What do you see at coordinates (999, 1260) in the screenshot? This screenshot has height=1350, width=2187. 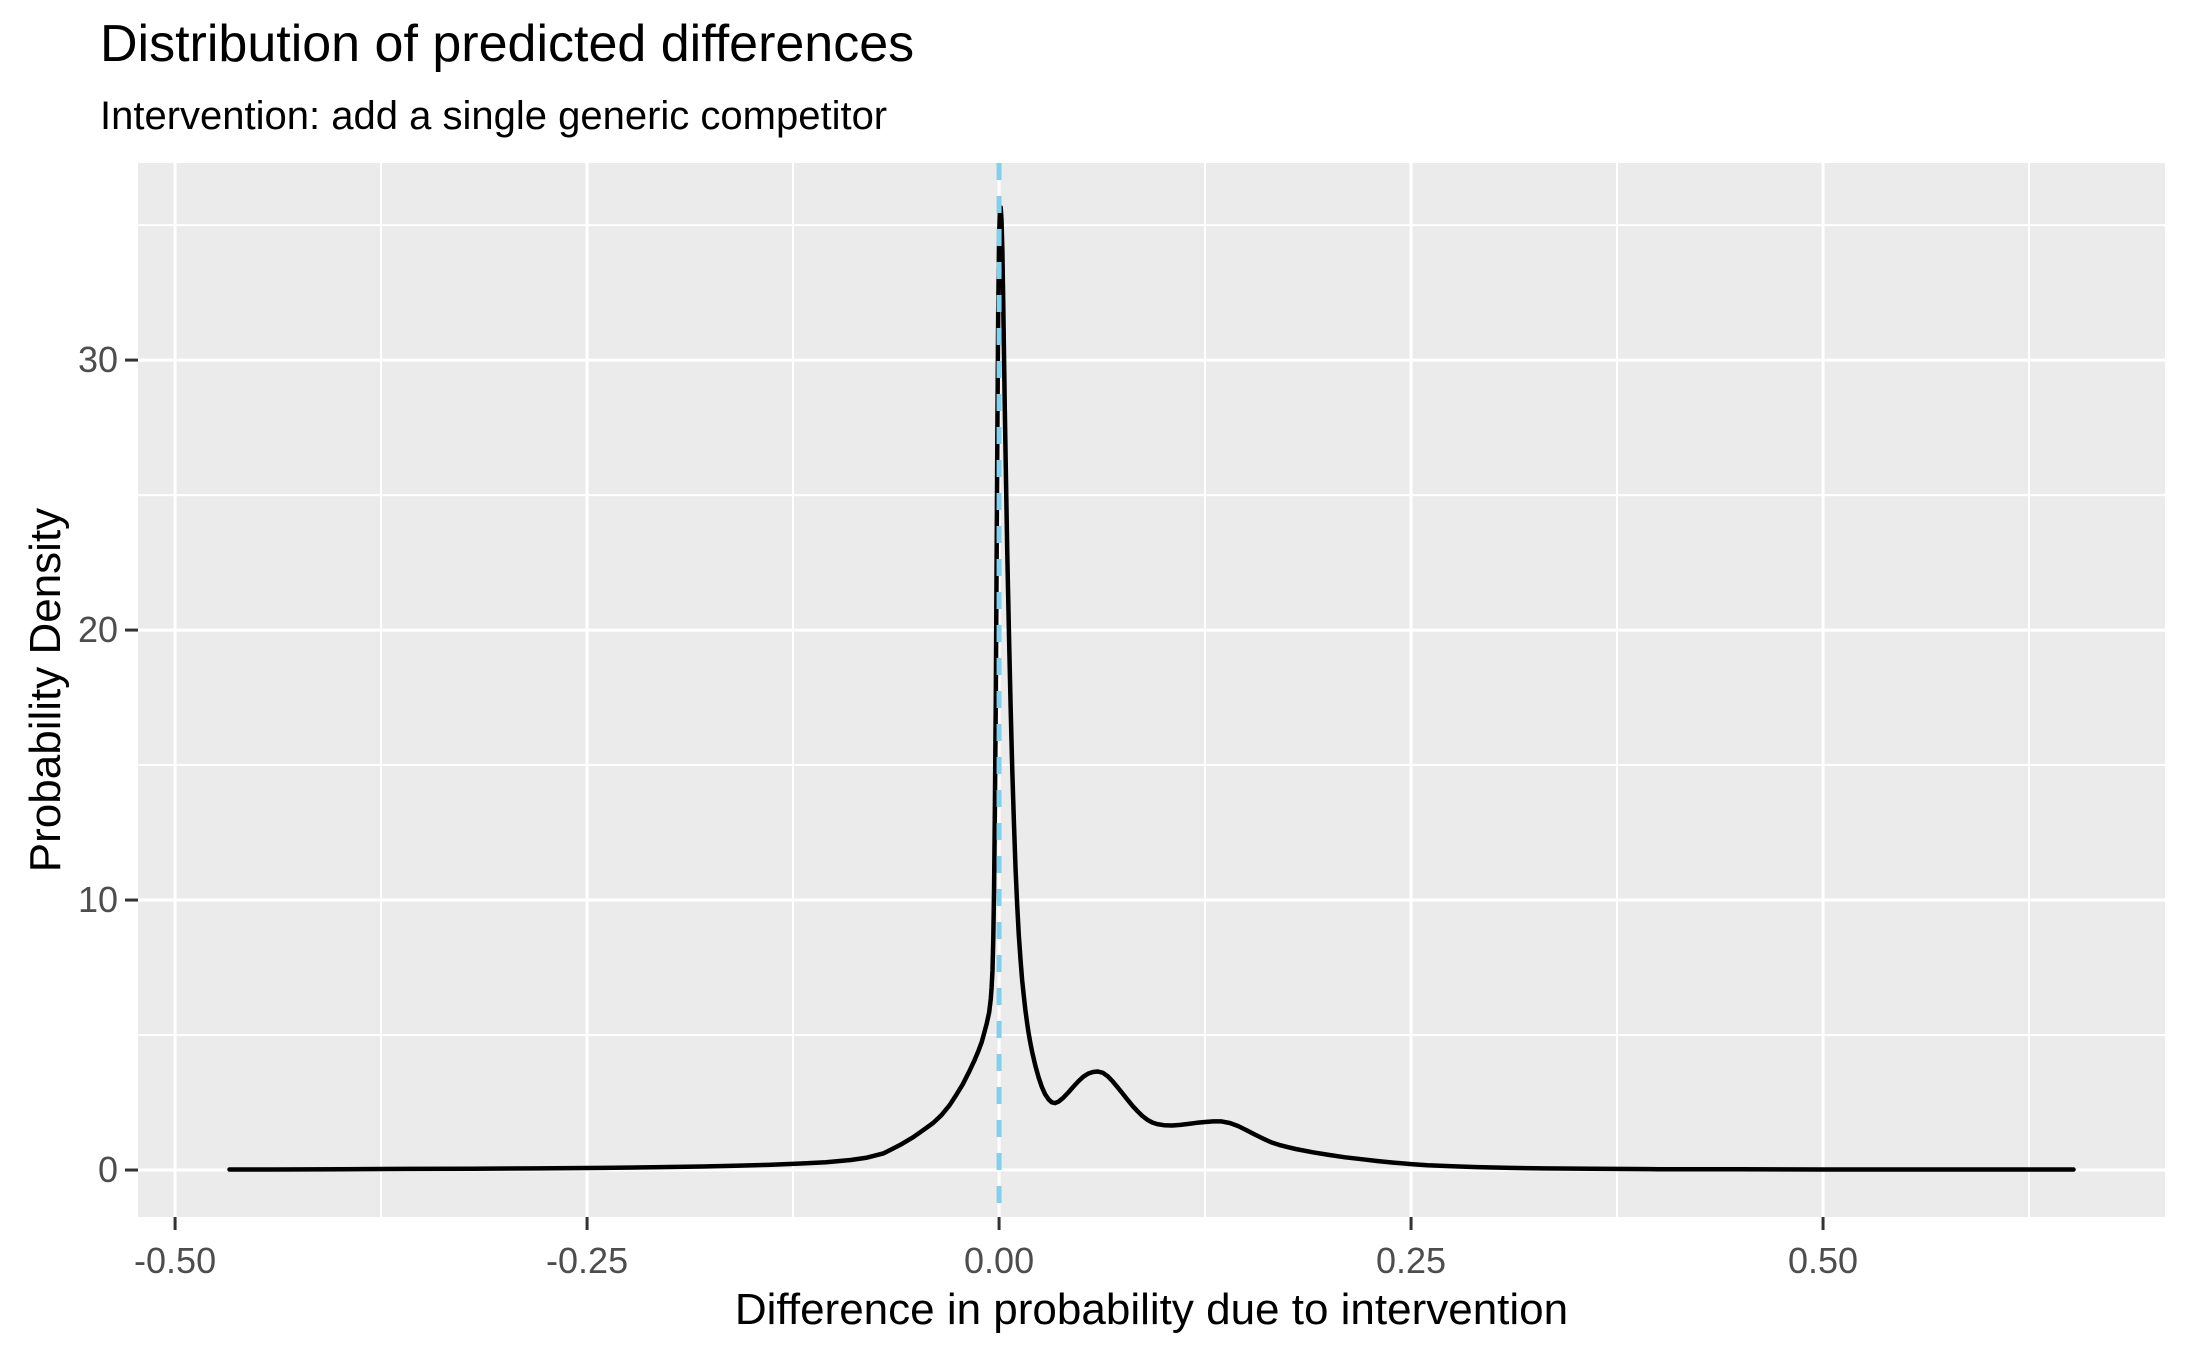 I see `x-tick-label: 0.00` at bounding box center [999, 1260].